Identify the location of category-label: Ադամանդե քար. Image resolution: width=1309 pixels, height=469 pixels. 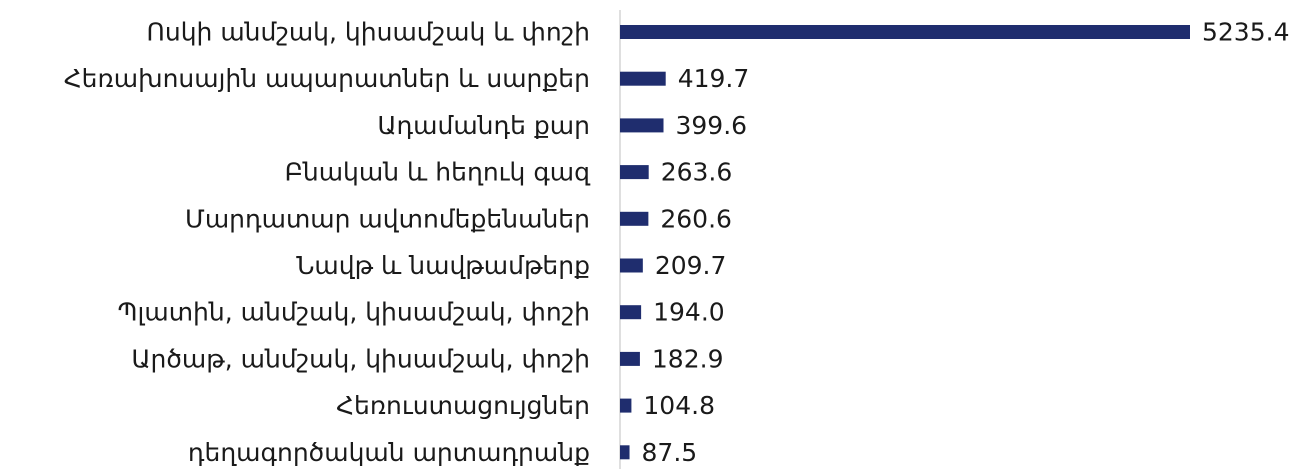
(483, 125).